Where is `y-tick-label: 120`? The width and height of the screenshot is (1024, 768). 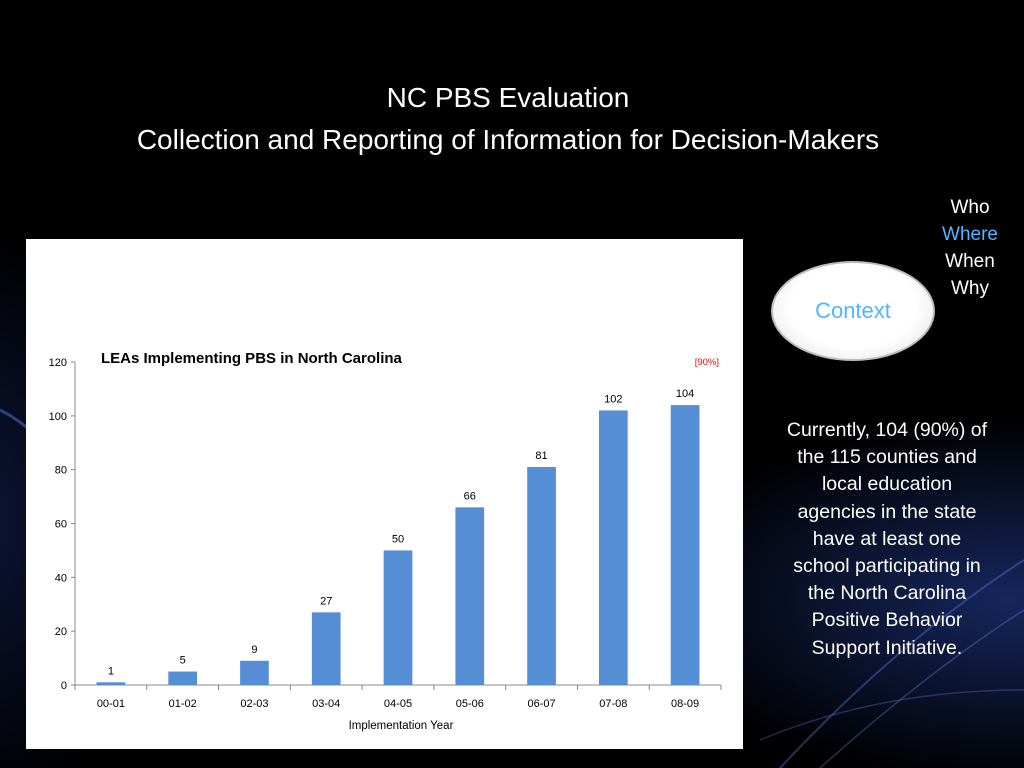 y-tick-label: 120 is located at coordinates (58, 363).